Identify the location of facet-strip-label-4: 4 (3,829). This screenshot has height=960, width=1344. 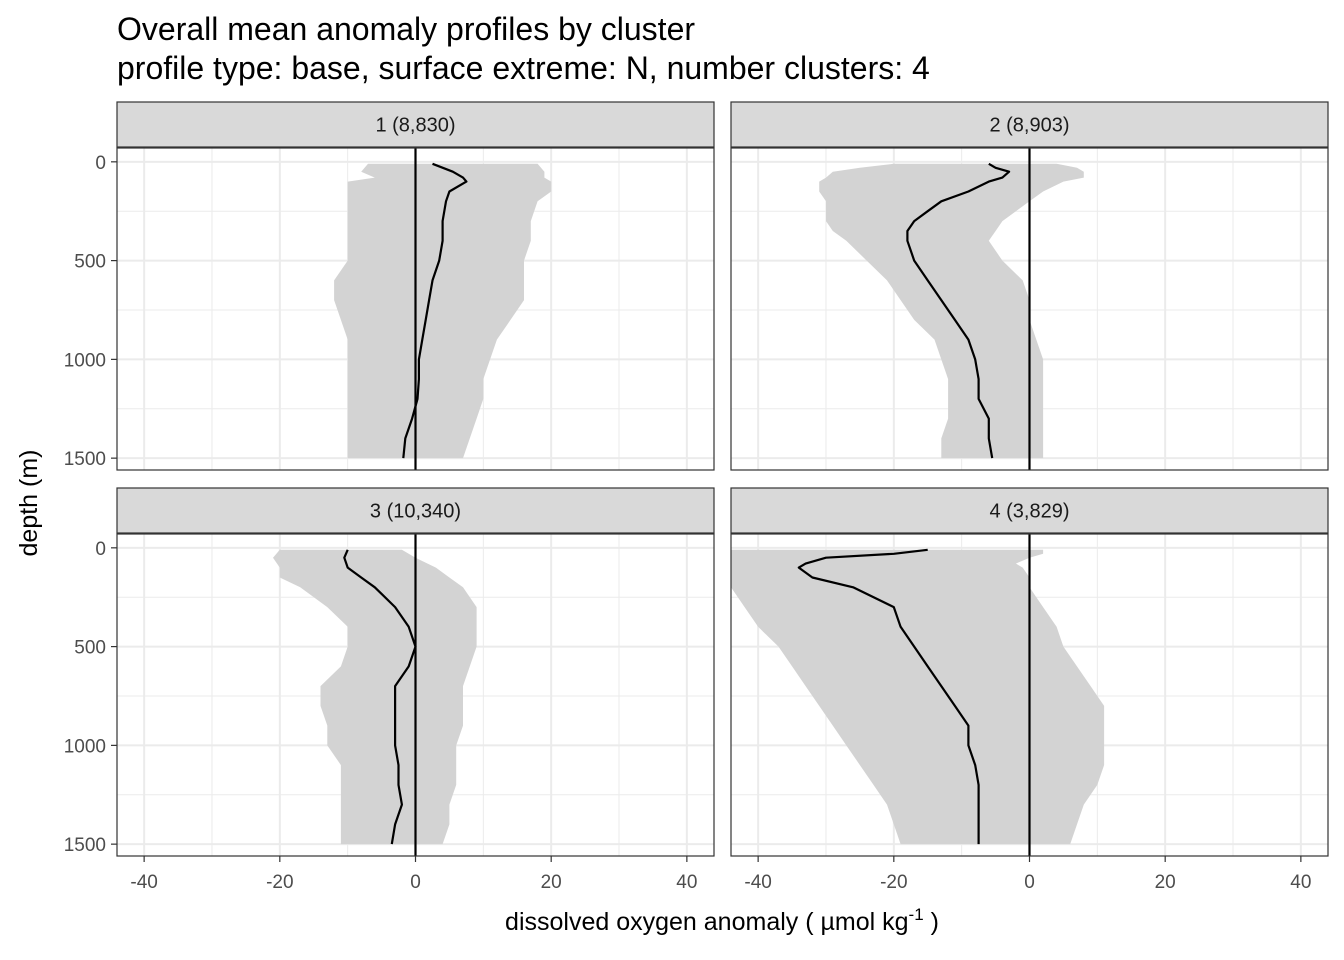
(1029, 512).